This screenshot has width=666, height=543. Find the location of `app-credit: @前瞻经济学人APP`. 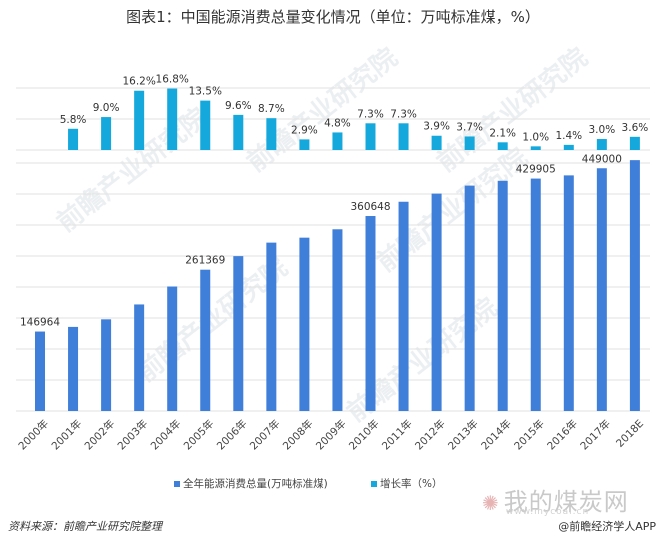

app-credit: @前瞻经济学人APP is located at coordinates (607, 526).